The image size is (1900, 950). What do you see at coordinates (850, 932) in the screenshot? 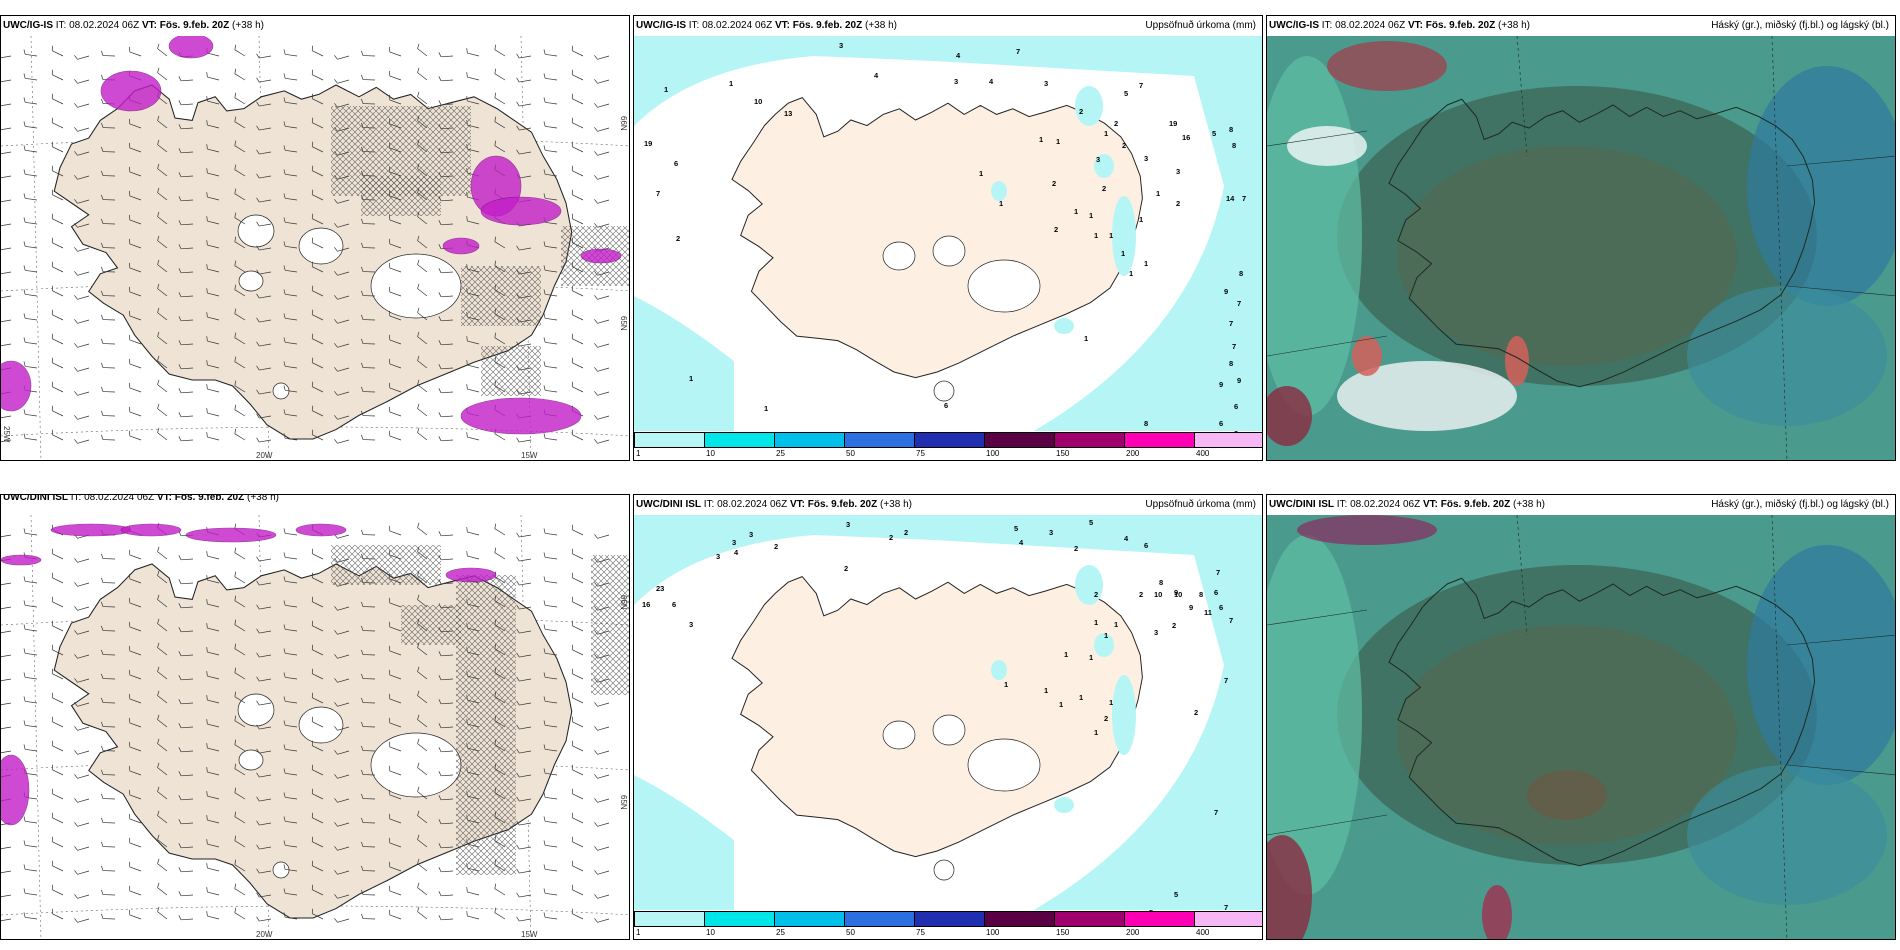
I see `colorbar-tick: 50` at bounding box center [850, 932].